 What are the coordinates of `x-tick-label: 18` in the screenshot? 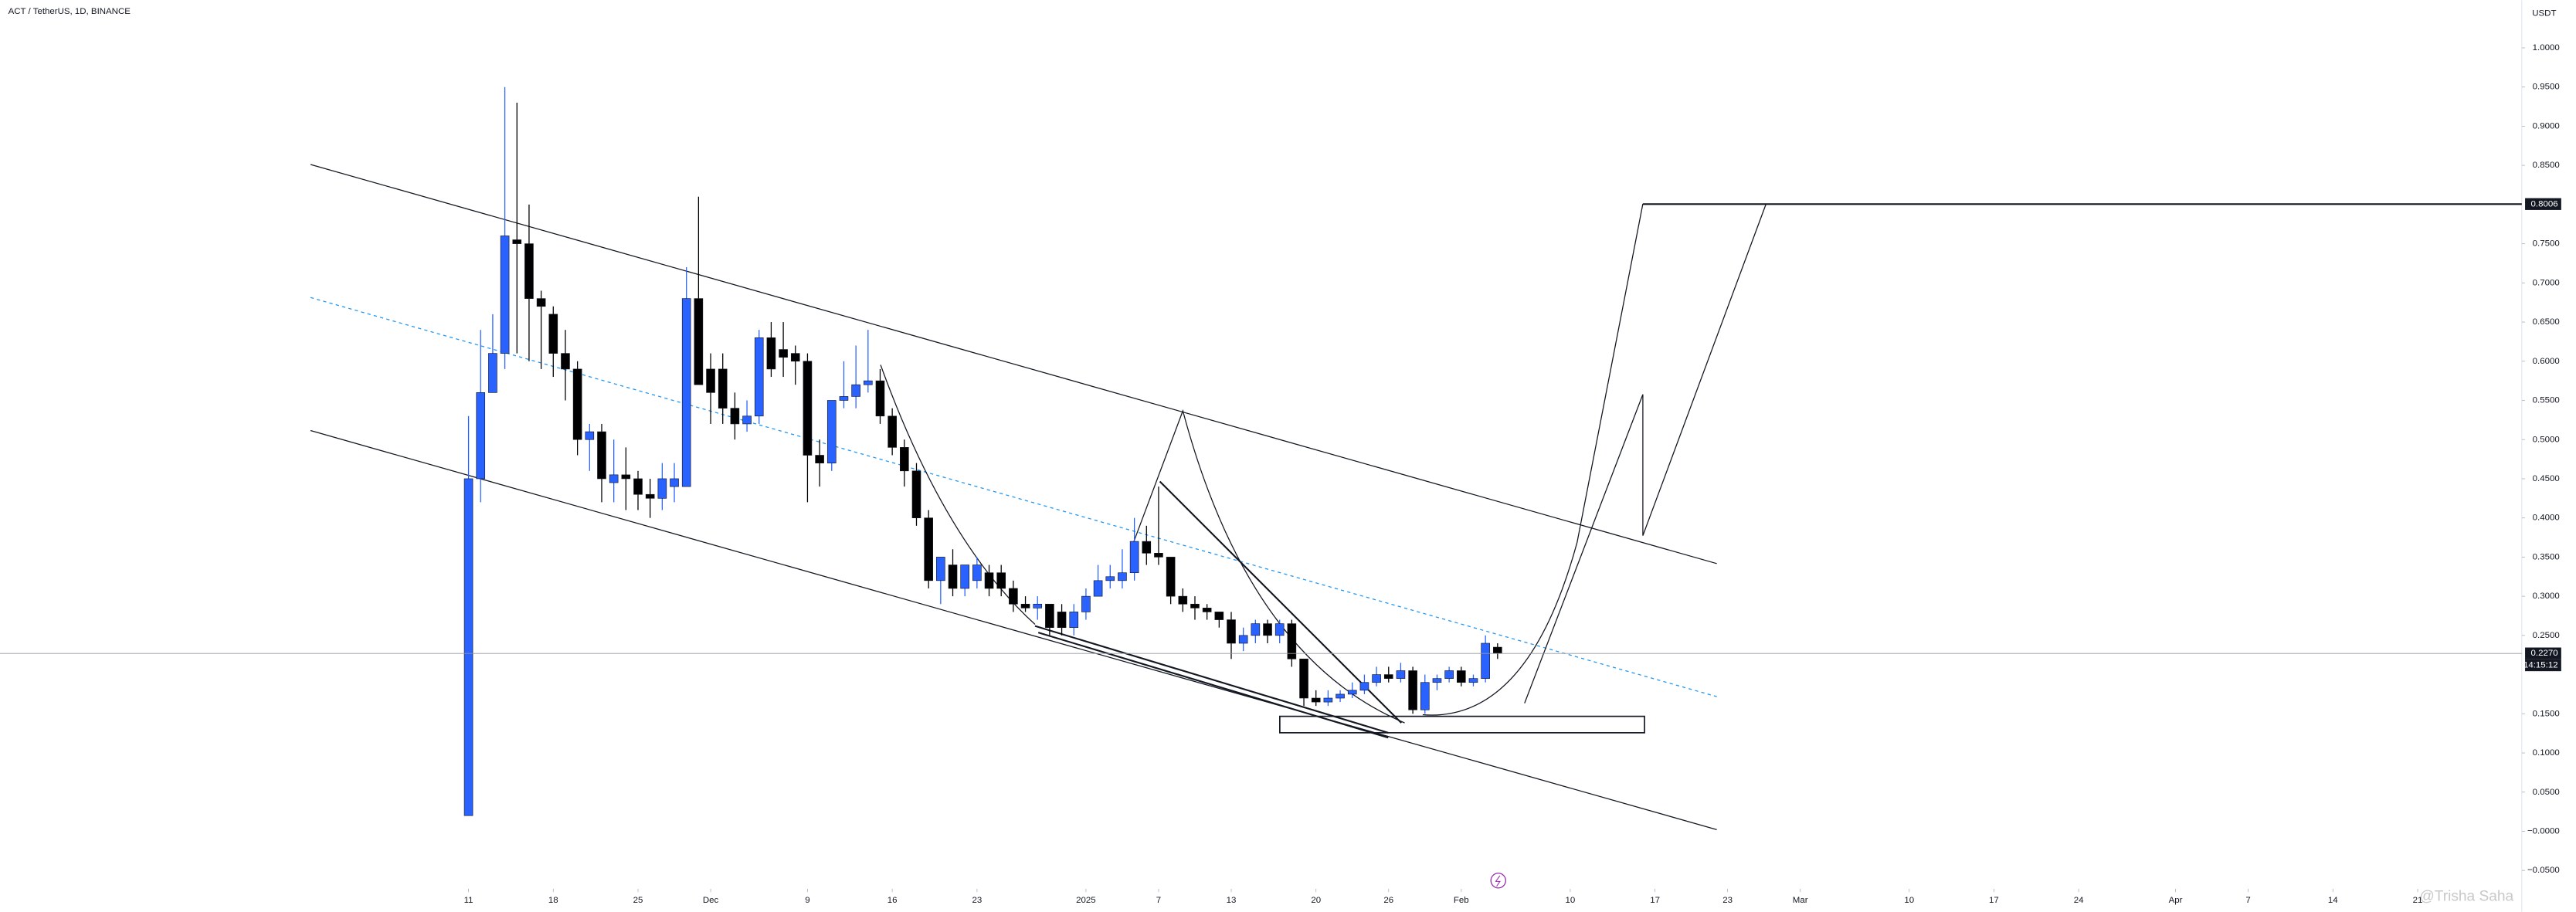 It's located at (553, 900).